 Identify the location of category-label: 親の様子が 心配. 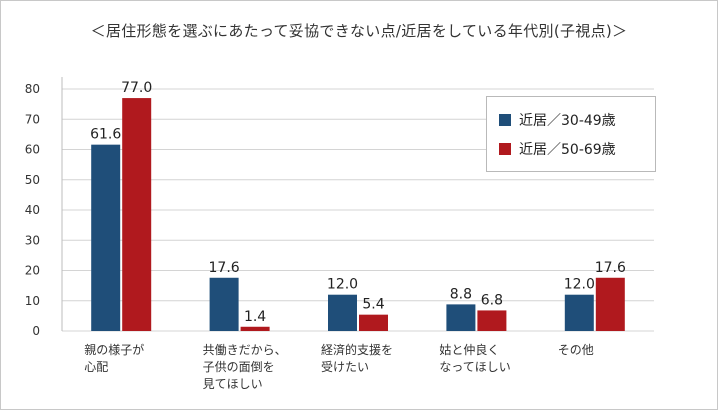
(114, 359).